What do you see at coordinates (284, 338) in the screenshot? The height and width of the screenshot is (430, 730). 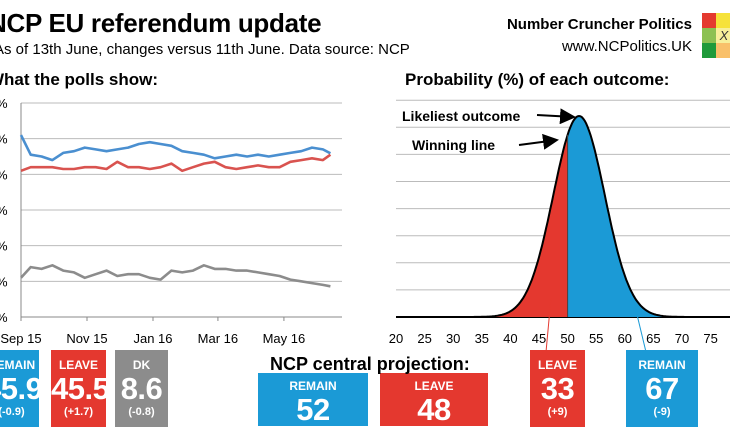 I see `x-tick-label: May 16` at bounding box center [284, 338].